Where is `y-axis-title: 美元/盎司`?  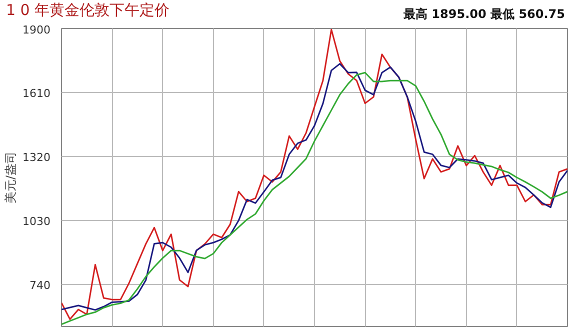 y-axis-title: 美元/盎司 is located at coordinates (11, 177).